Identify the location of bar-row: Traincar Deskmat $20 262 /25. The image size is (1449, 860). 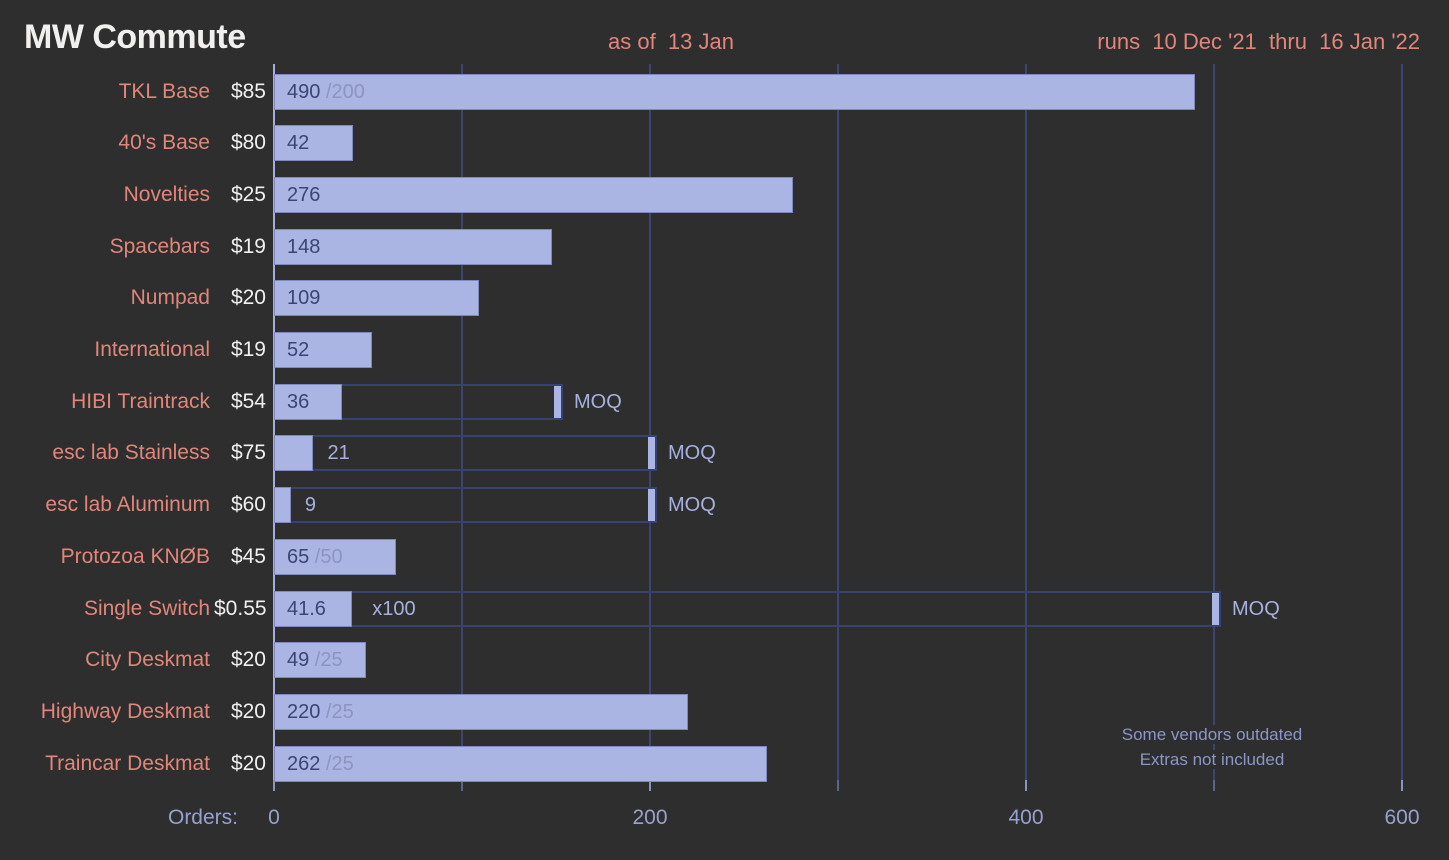
(724, 763).